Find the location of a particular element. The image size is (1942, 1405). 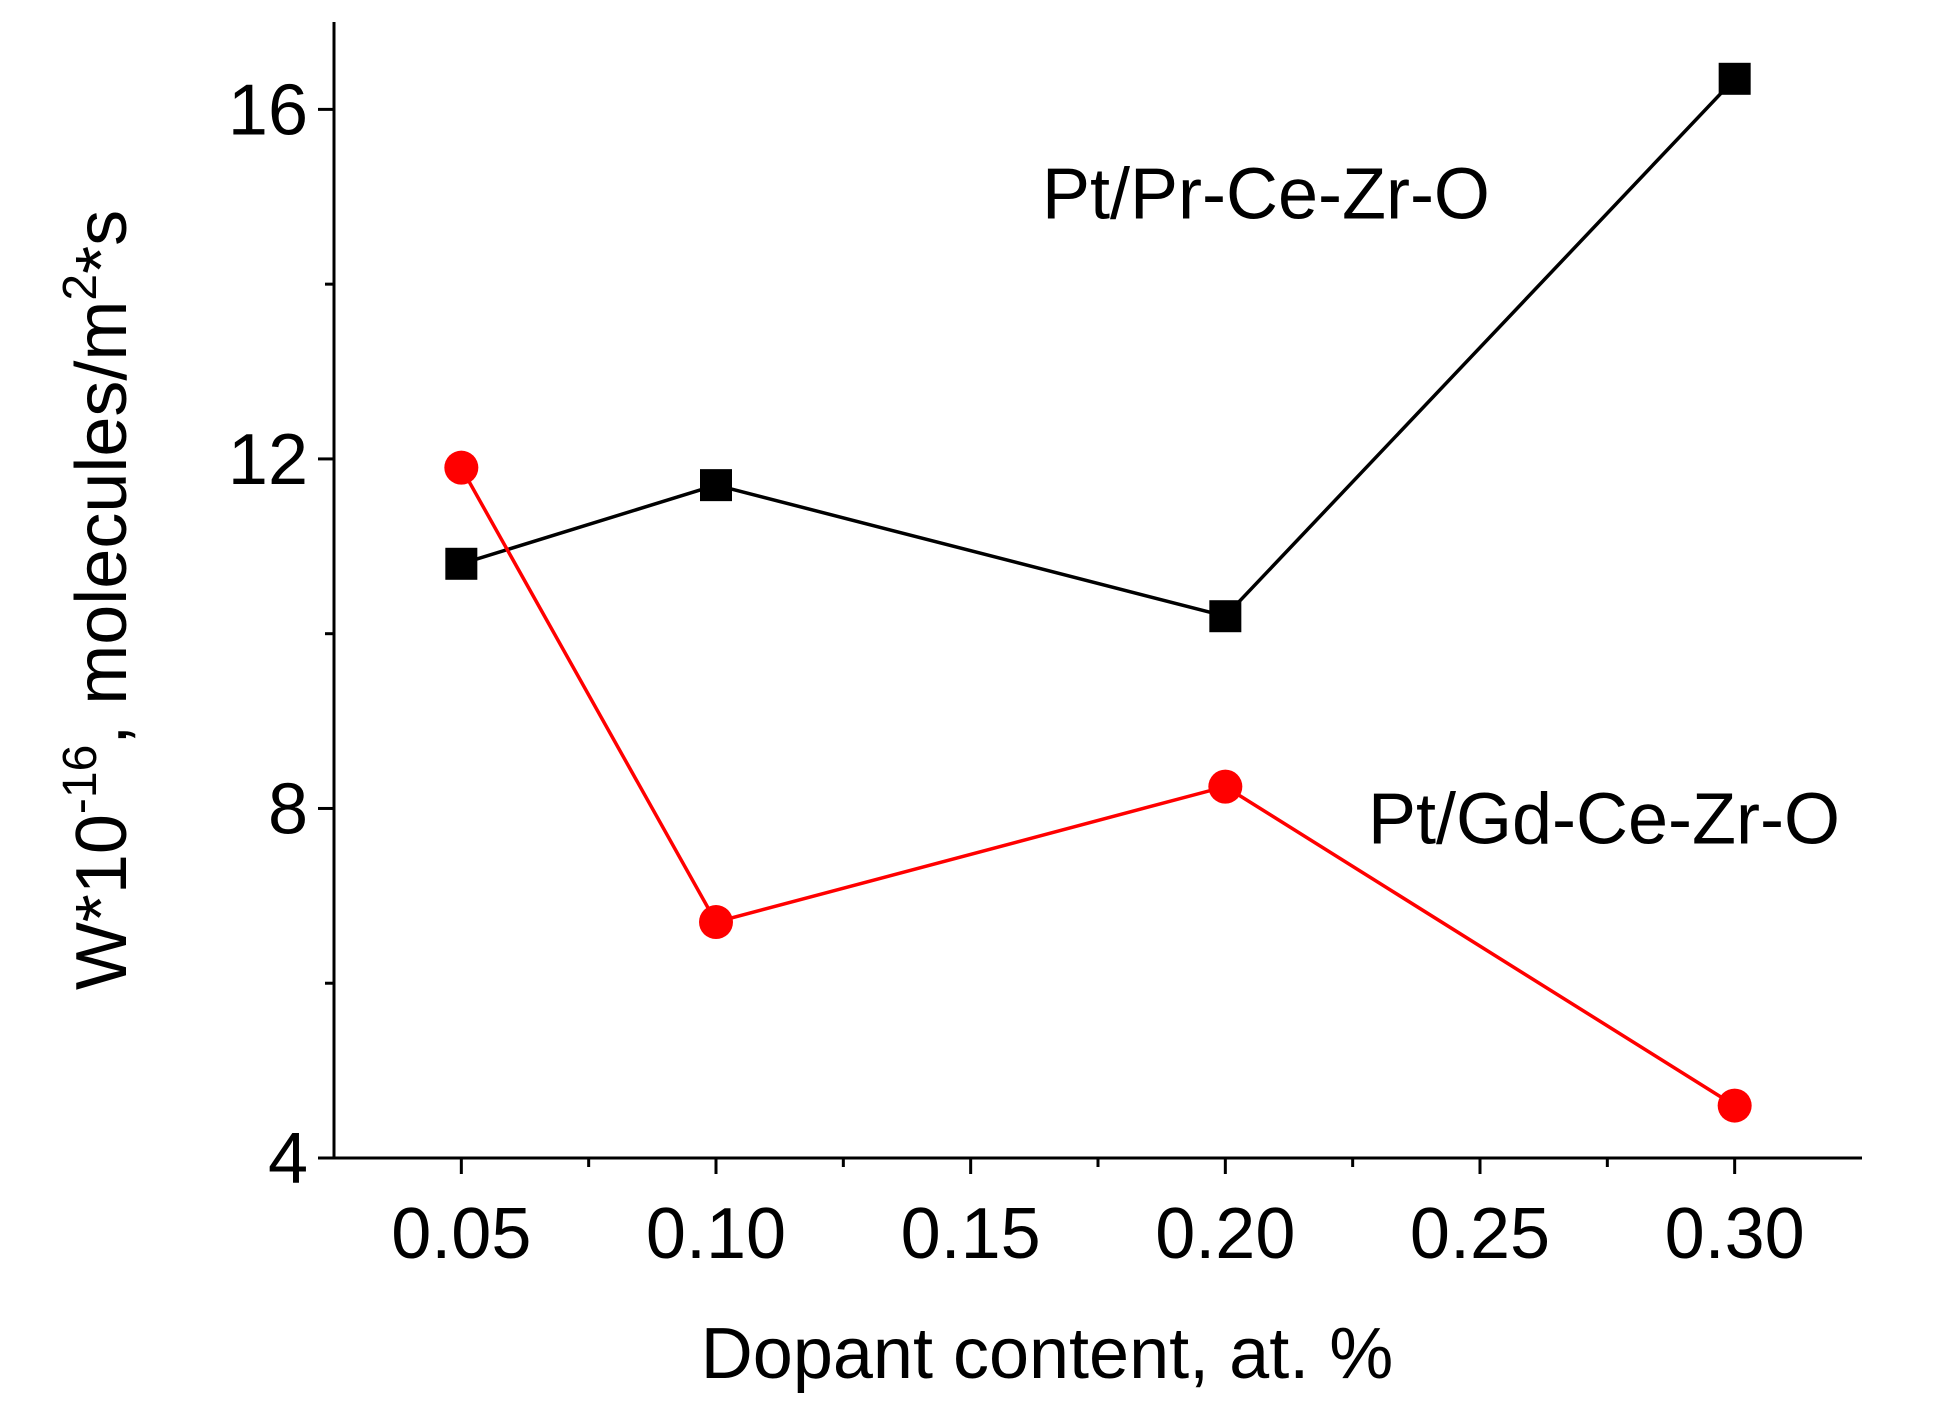

y-axis-title-middle: , molecules/m is located at coordinates (102, 523).